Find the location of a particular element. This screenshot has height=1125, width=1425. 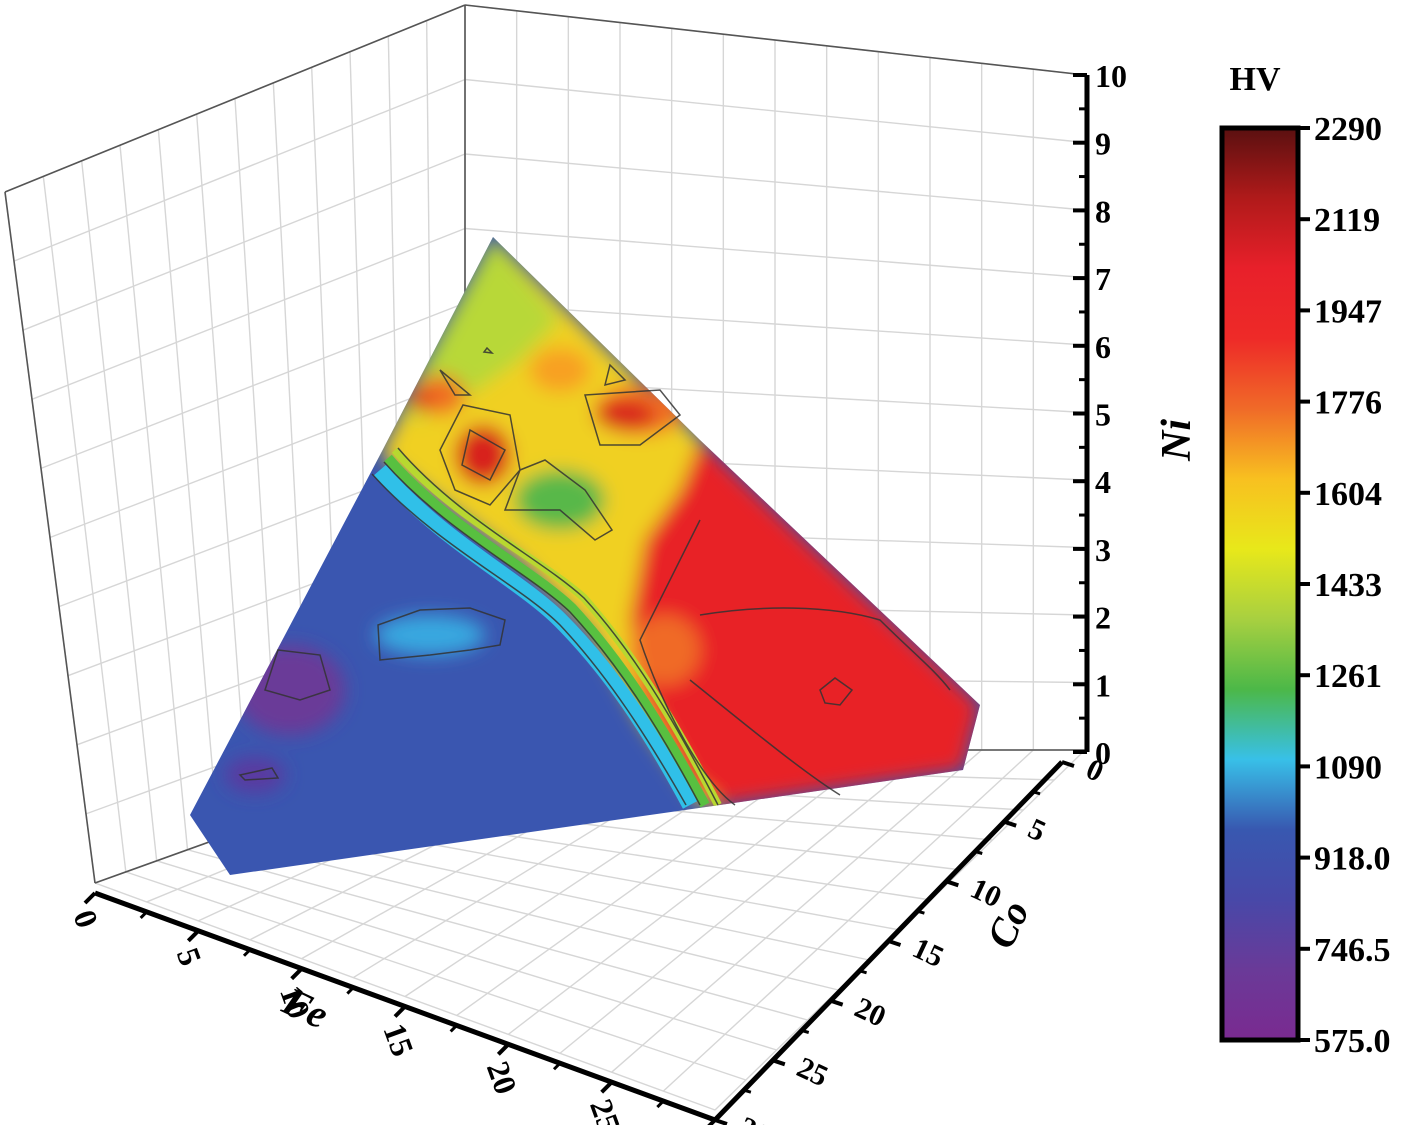

surface-region-green-mid is located at coordinates (560, 500).